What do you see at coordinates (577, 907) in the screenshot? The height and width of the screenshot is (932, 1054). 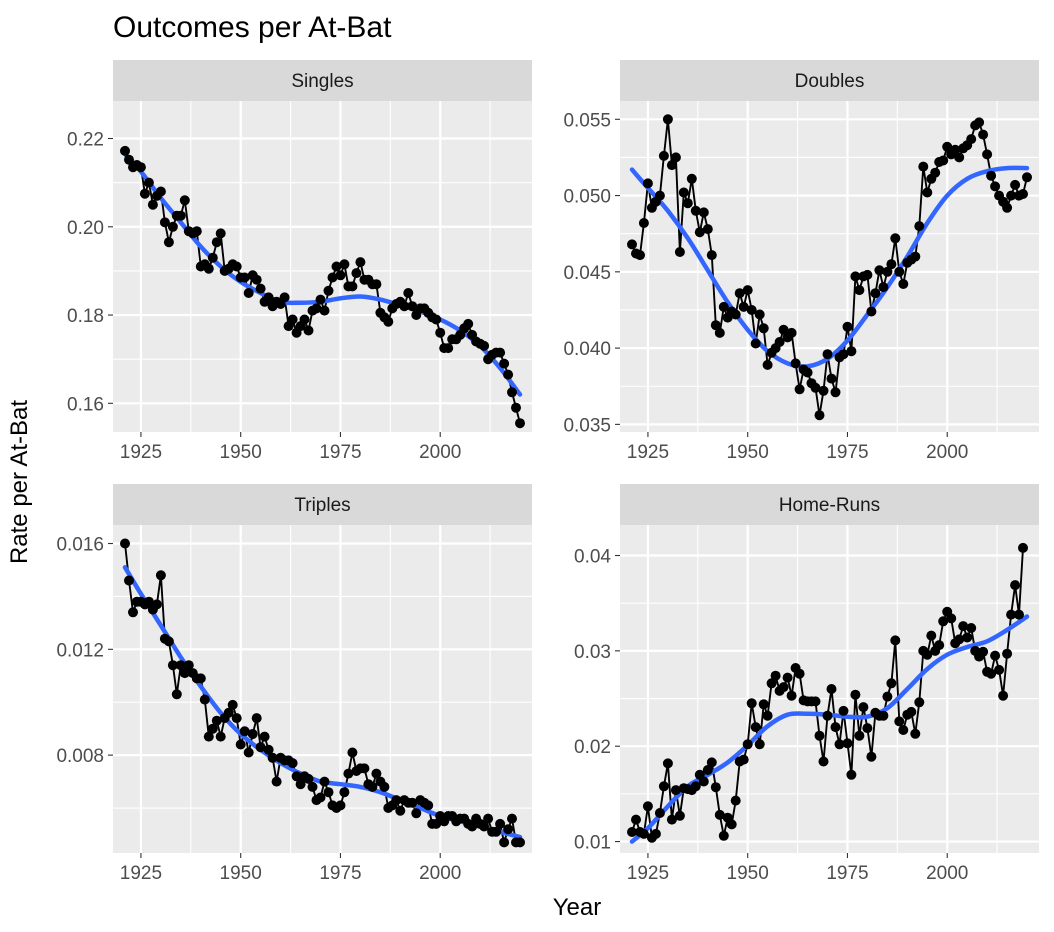 I see `x-axis-label: Year` at bounding box center [577, 907].